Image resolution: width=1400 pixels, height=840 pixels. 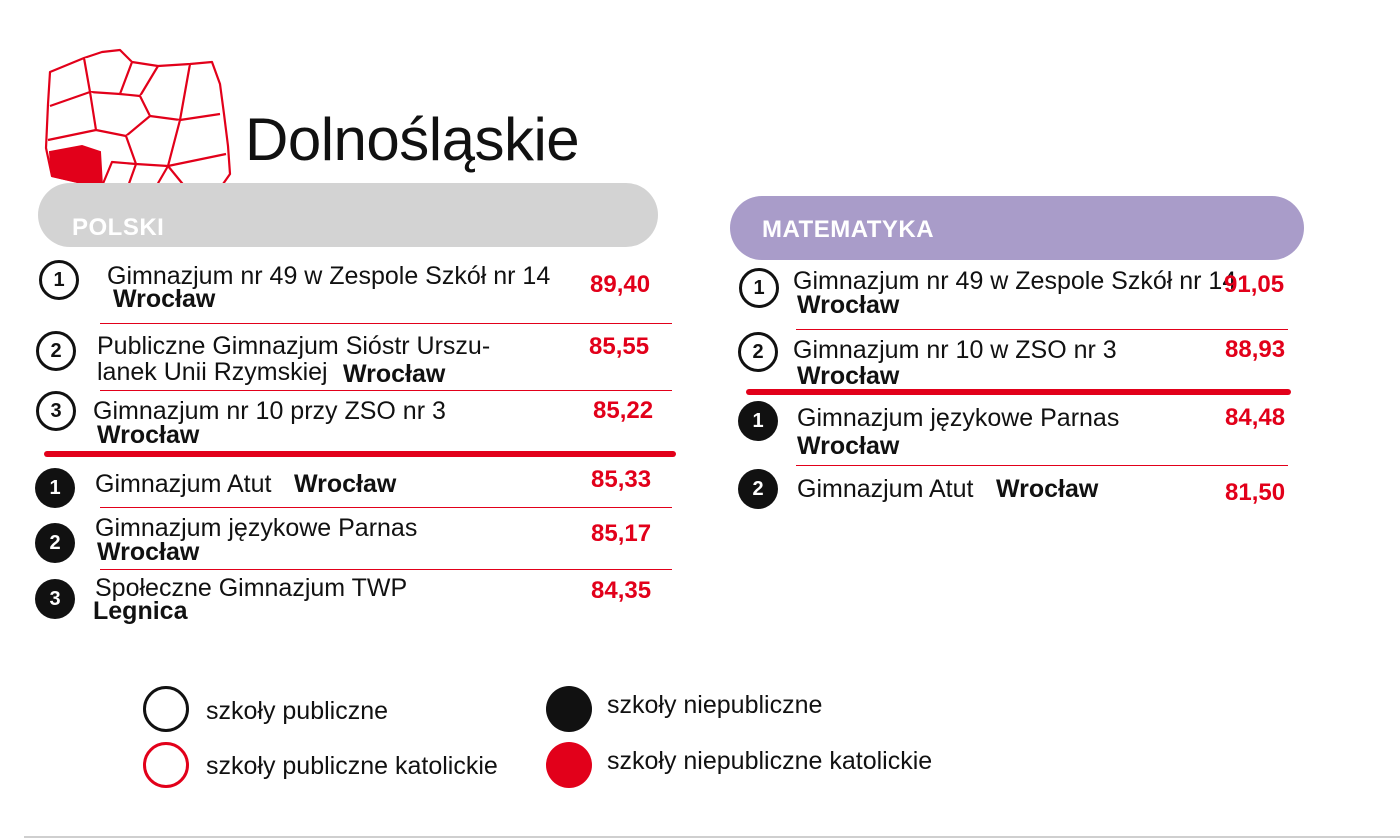 What do you see at coordinates (140, 611) in the screenshot?
I see `school-city: Legnica` at bounding box center [140, 611].